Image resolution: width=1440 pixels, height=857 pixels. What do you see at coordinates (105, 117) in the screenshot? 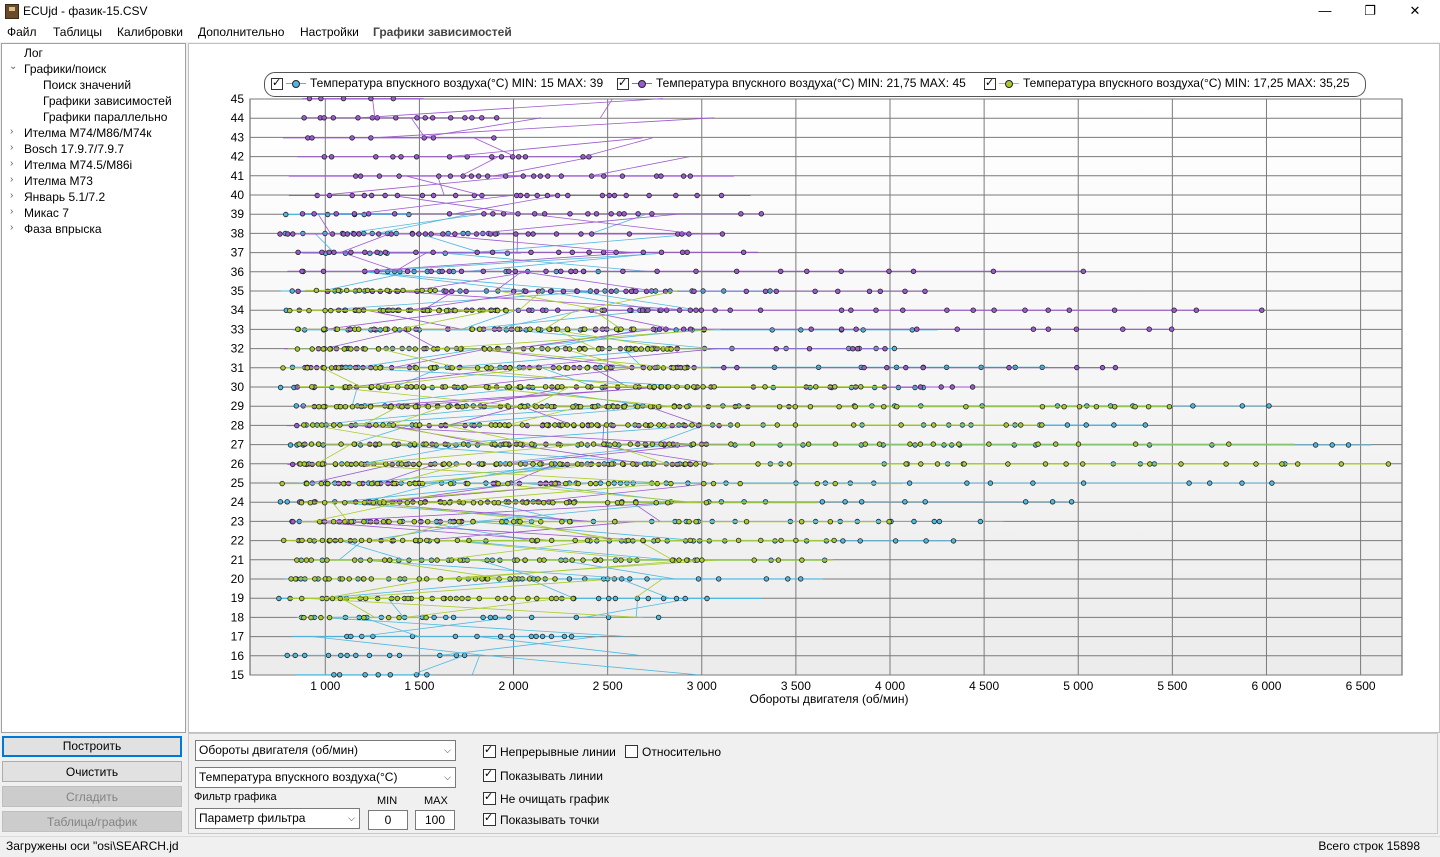
I see `tree-item-parallel-graphs: Графики параллельно` at bounding box center [105, 117].